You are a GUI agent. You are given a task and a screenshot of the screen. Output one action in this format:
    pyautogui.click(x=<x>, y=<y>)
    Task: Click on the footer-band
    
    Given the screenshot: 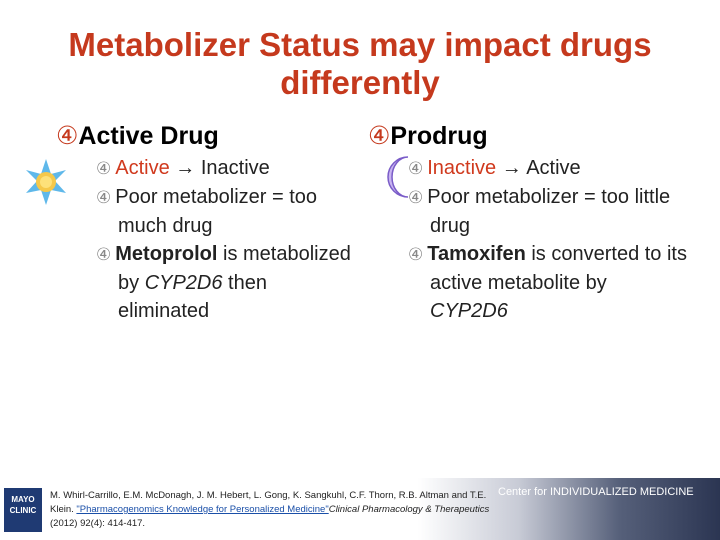 What is the action you would take?
    pyautogui.click(x=360, y=509)
    